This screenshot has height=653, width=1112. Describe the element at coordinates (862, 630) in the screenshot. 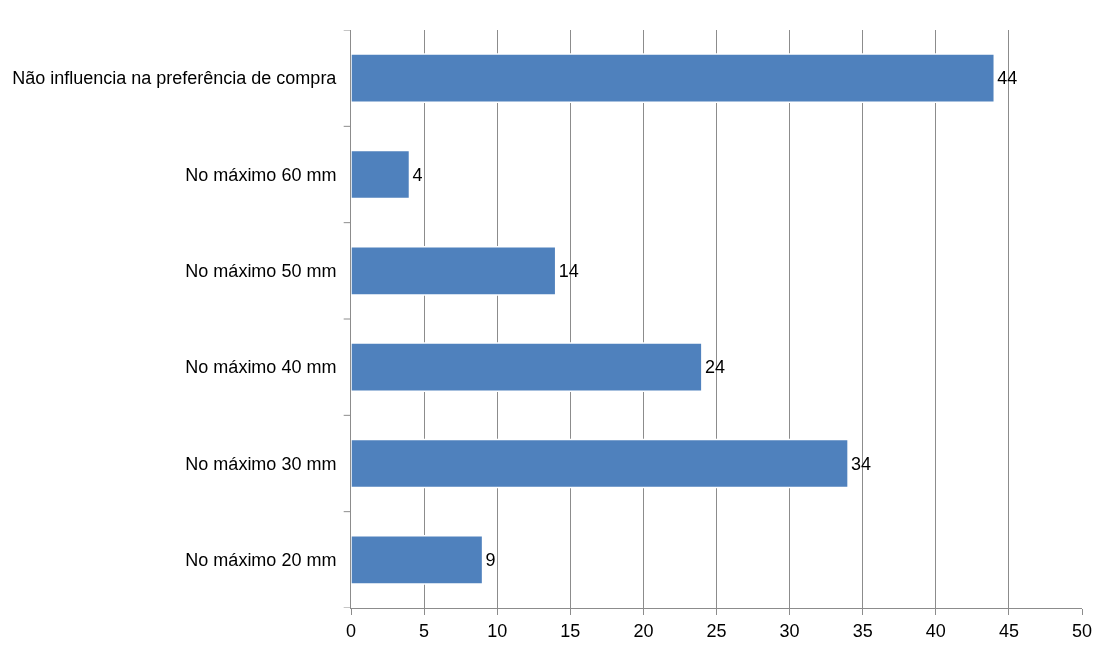

I see `x-tick-label: 35` at that location.